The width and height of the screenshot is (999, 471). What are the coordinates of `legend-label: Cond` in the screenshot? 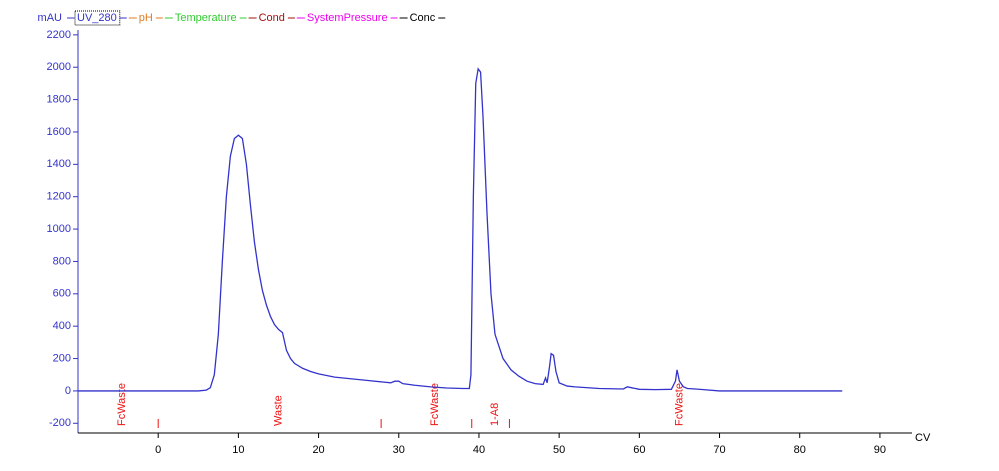 It's located at (272, 18).